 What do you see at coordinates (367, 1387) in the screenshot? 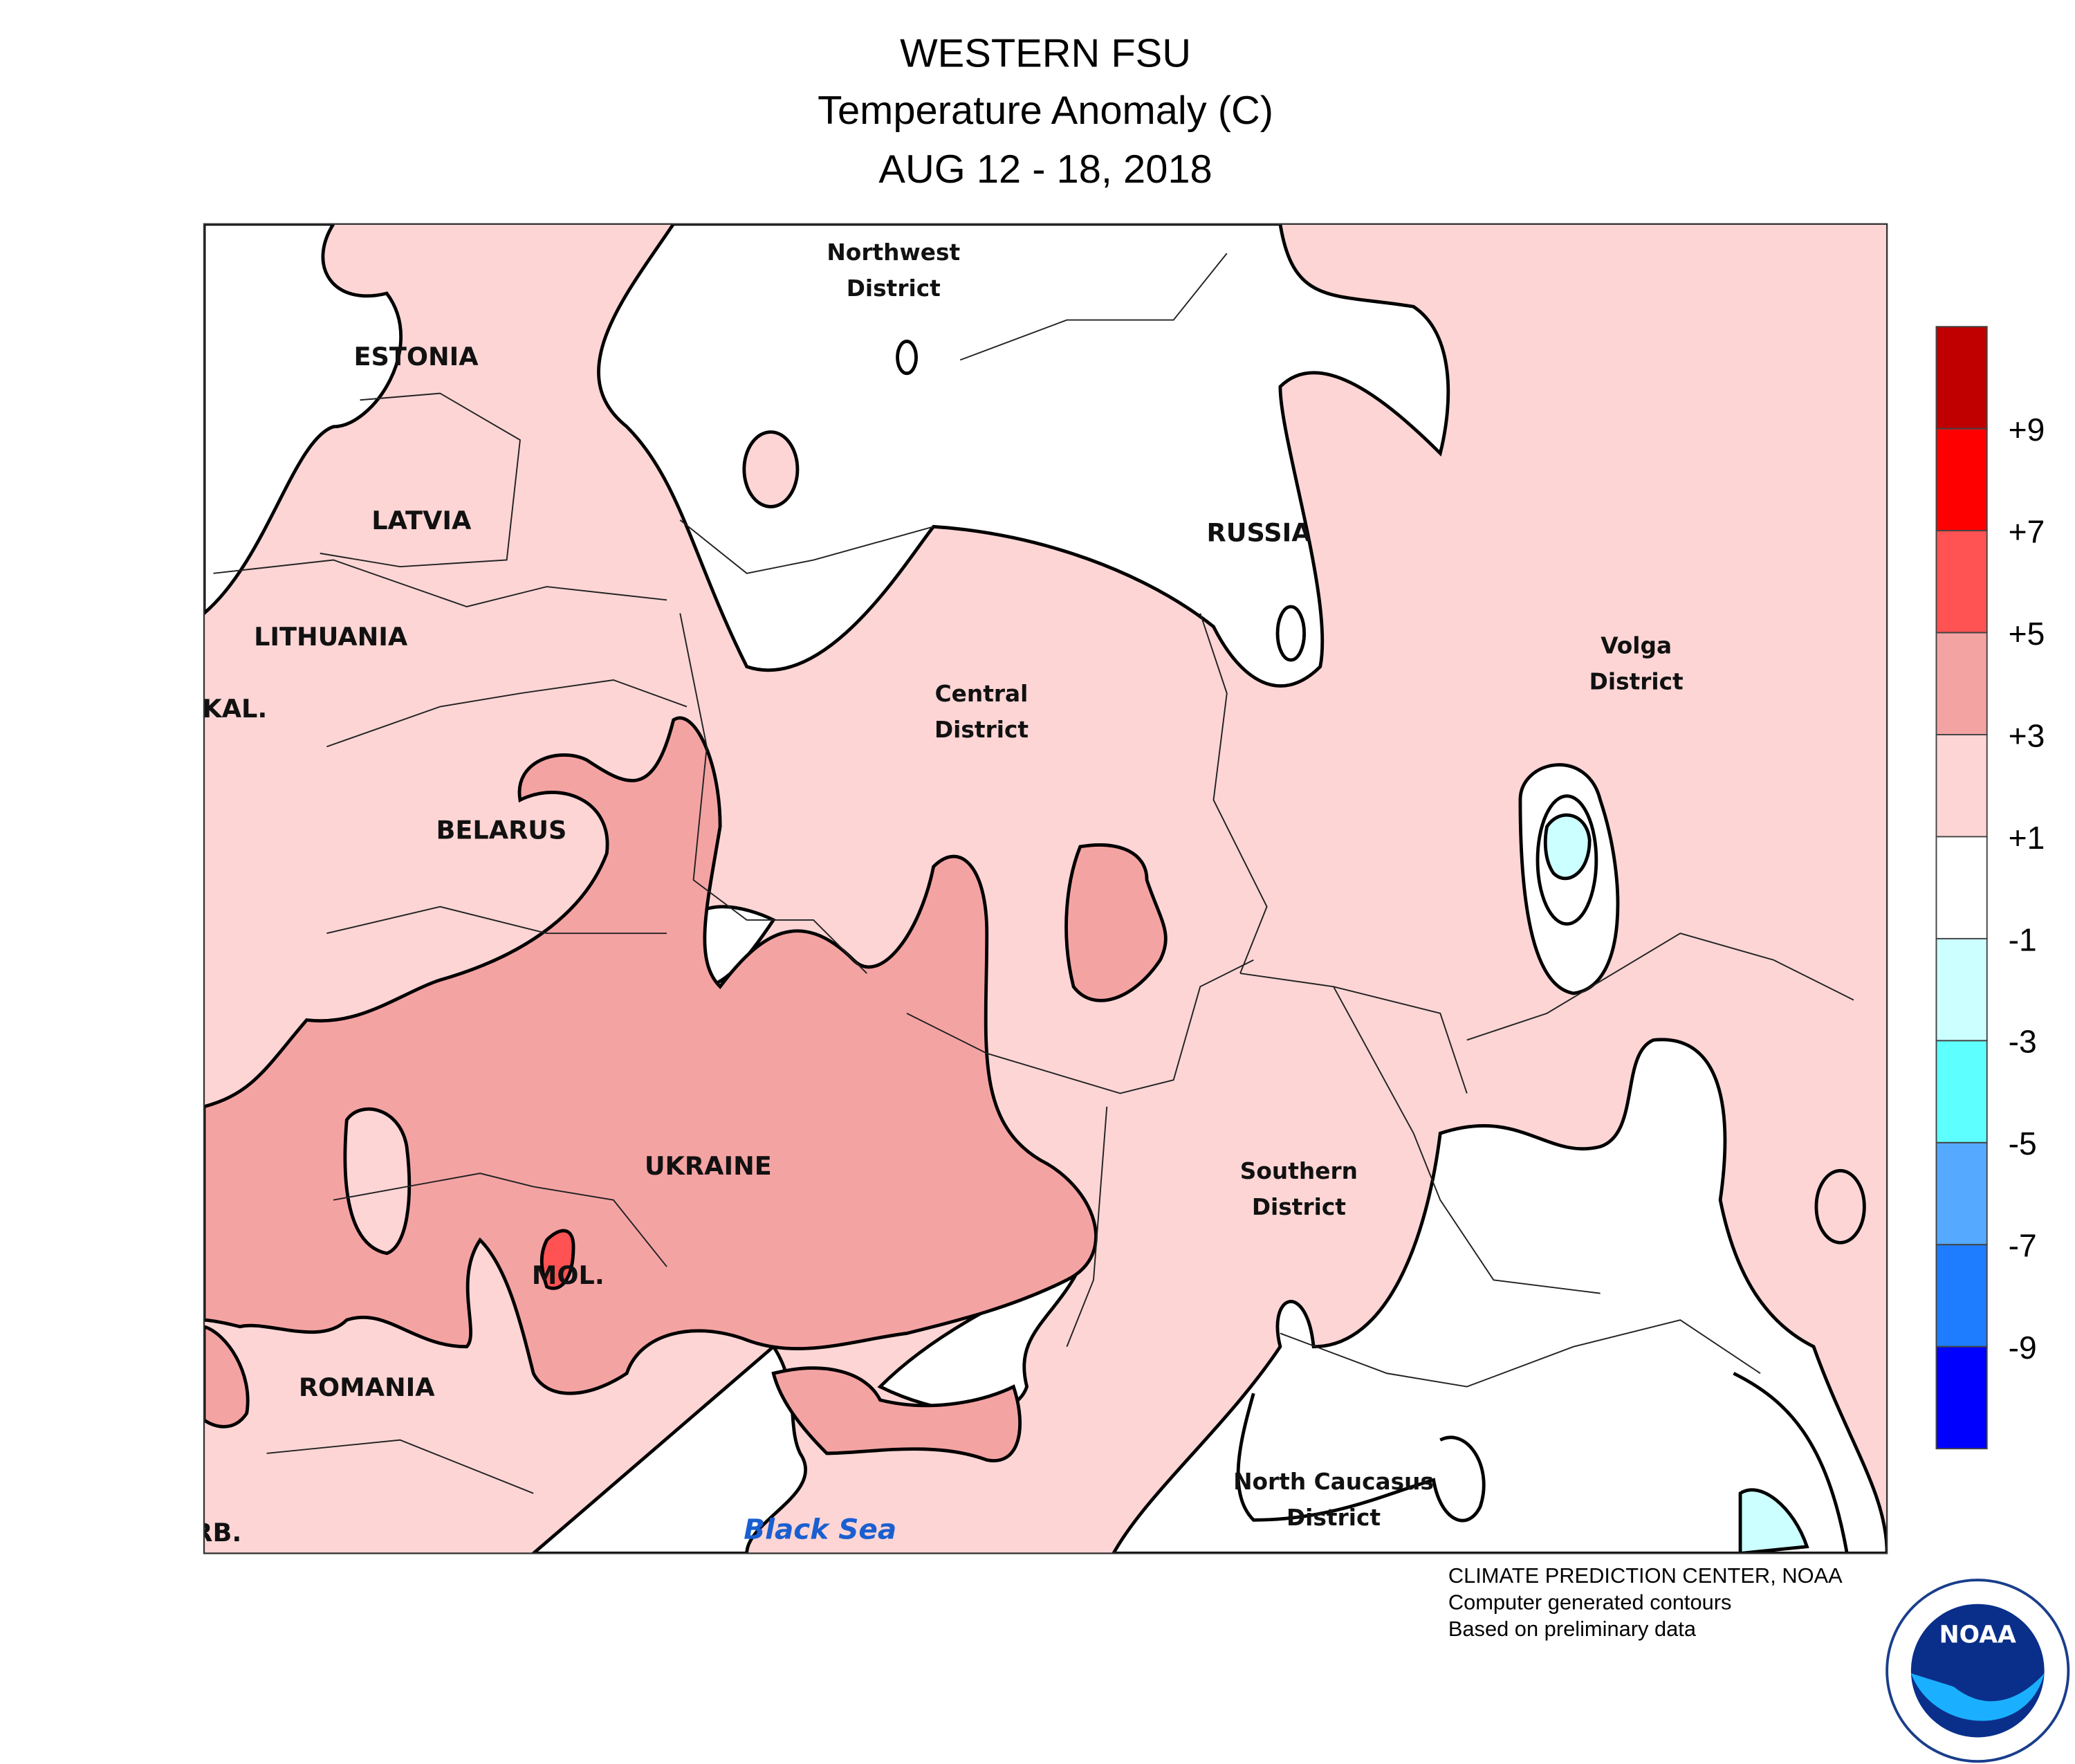
I see `region-label: ROMANIA` at bounding box center [367, 1387].